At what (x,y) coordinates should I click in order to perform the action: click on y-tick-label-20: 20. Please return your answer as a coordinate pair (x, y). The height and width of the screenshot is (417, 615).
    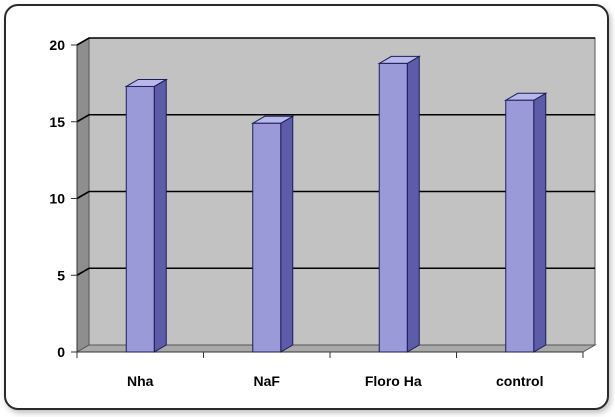
    Looking at the image, I should click on (57, 45).